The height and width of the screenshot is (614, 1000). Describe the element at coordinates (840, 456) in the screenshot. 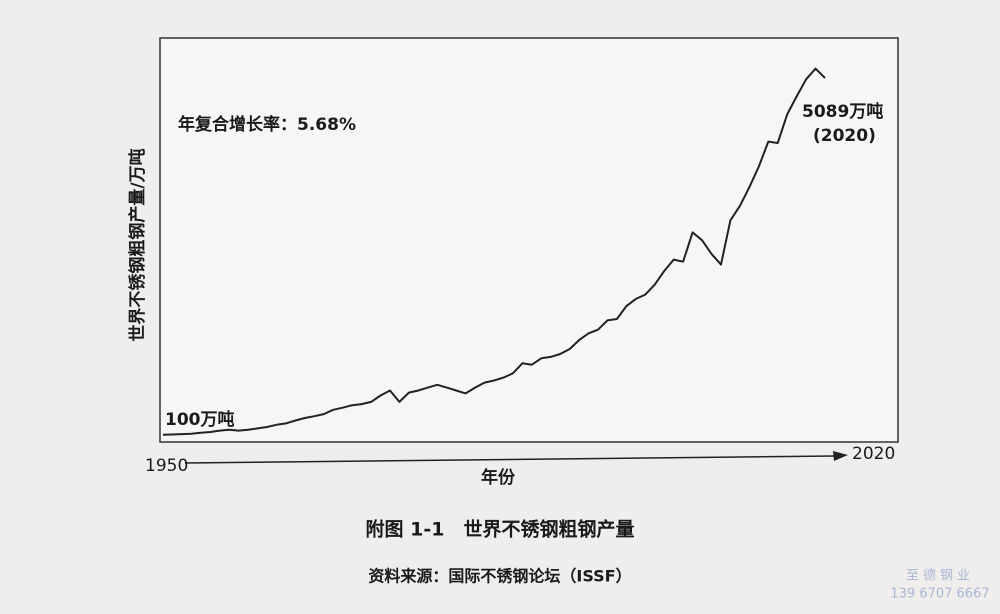

I see `arrow-head` at that location.